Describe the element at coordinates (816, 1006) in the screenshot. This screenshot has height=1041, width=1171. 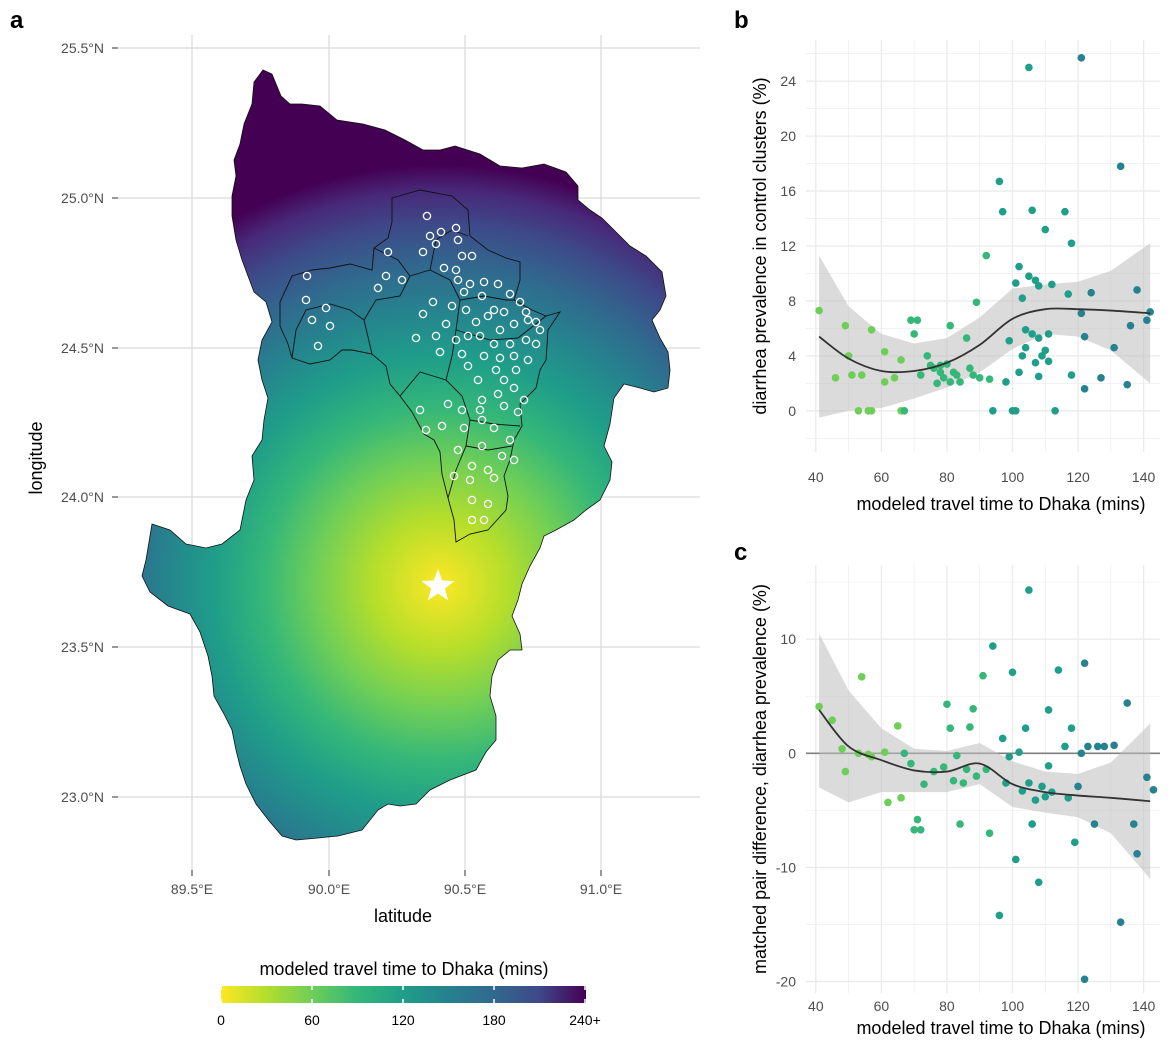
I see `x-tick-label: 40` at that location.